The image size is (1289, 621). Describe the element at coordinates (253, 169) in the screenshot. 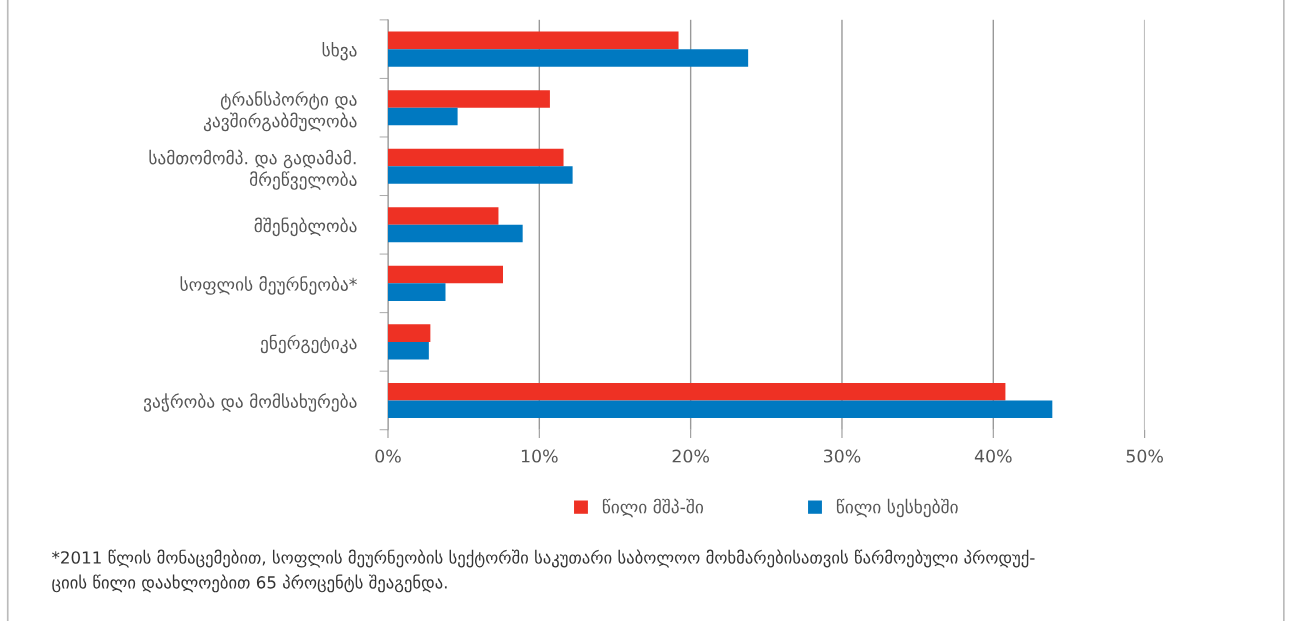

I see `y-tick-label: სამთომომპ. და გადამამ. მრეწველობა` at that location.